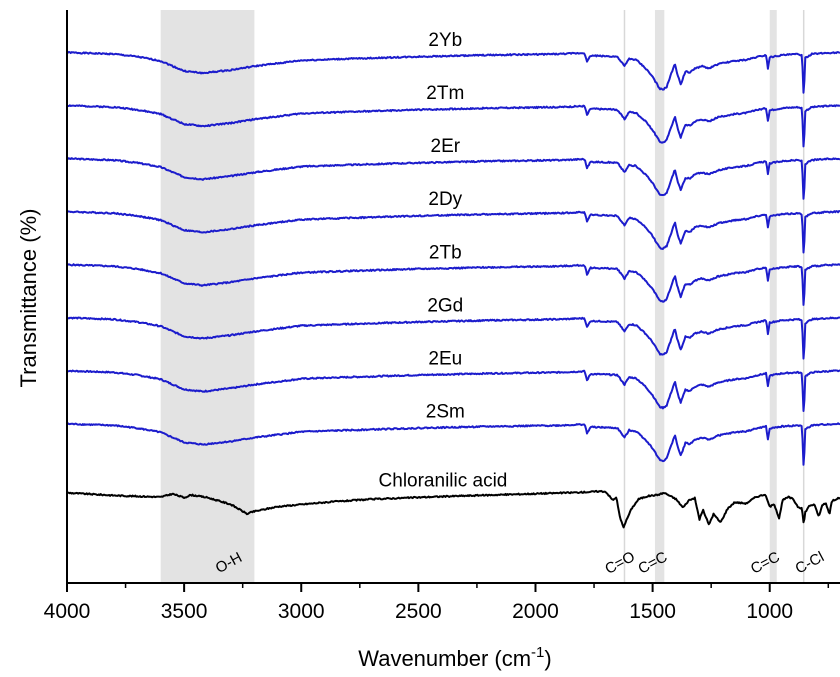 Image resolution: width=840 pixels, height=677 pixels. I want to click on series-line-2yb, so click(453, 72).